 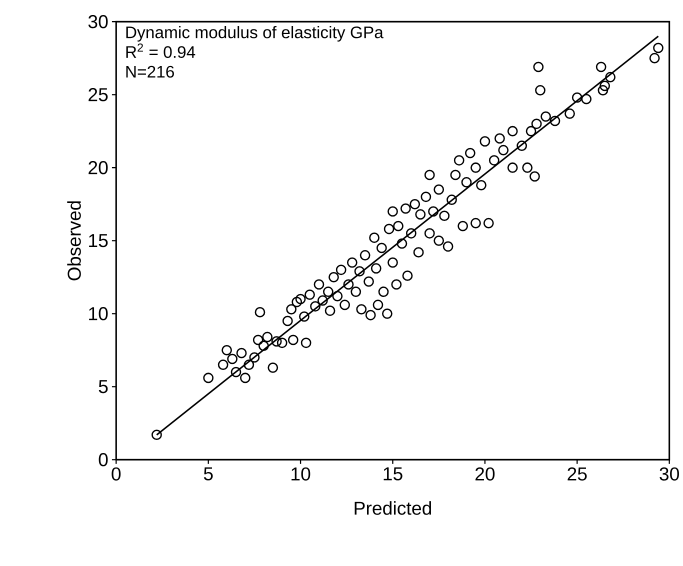 What do you see at coordinates (208, 473) in the screenshot?
I see `x-tick-label: 5` at bounding box center [208, 473].